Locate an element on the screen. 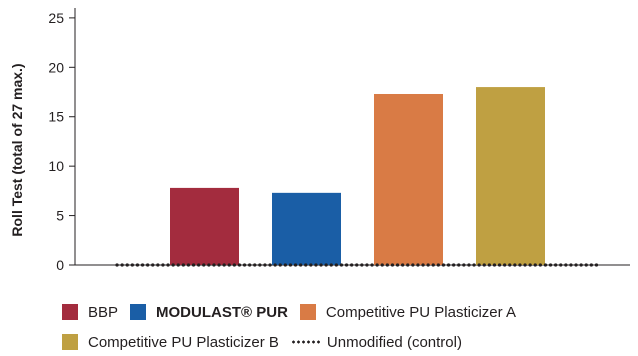 This screenshot has height=356, width=638. y-tick-label: 20 is located at coordinates (56, 67).